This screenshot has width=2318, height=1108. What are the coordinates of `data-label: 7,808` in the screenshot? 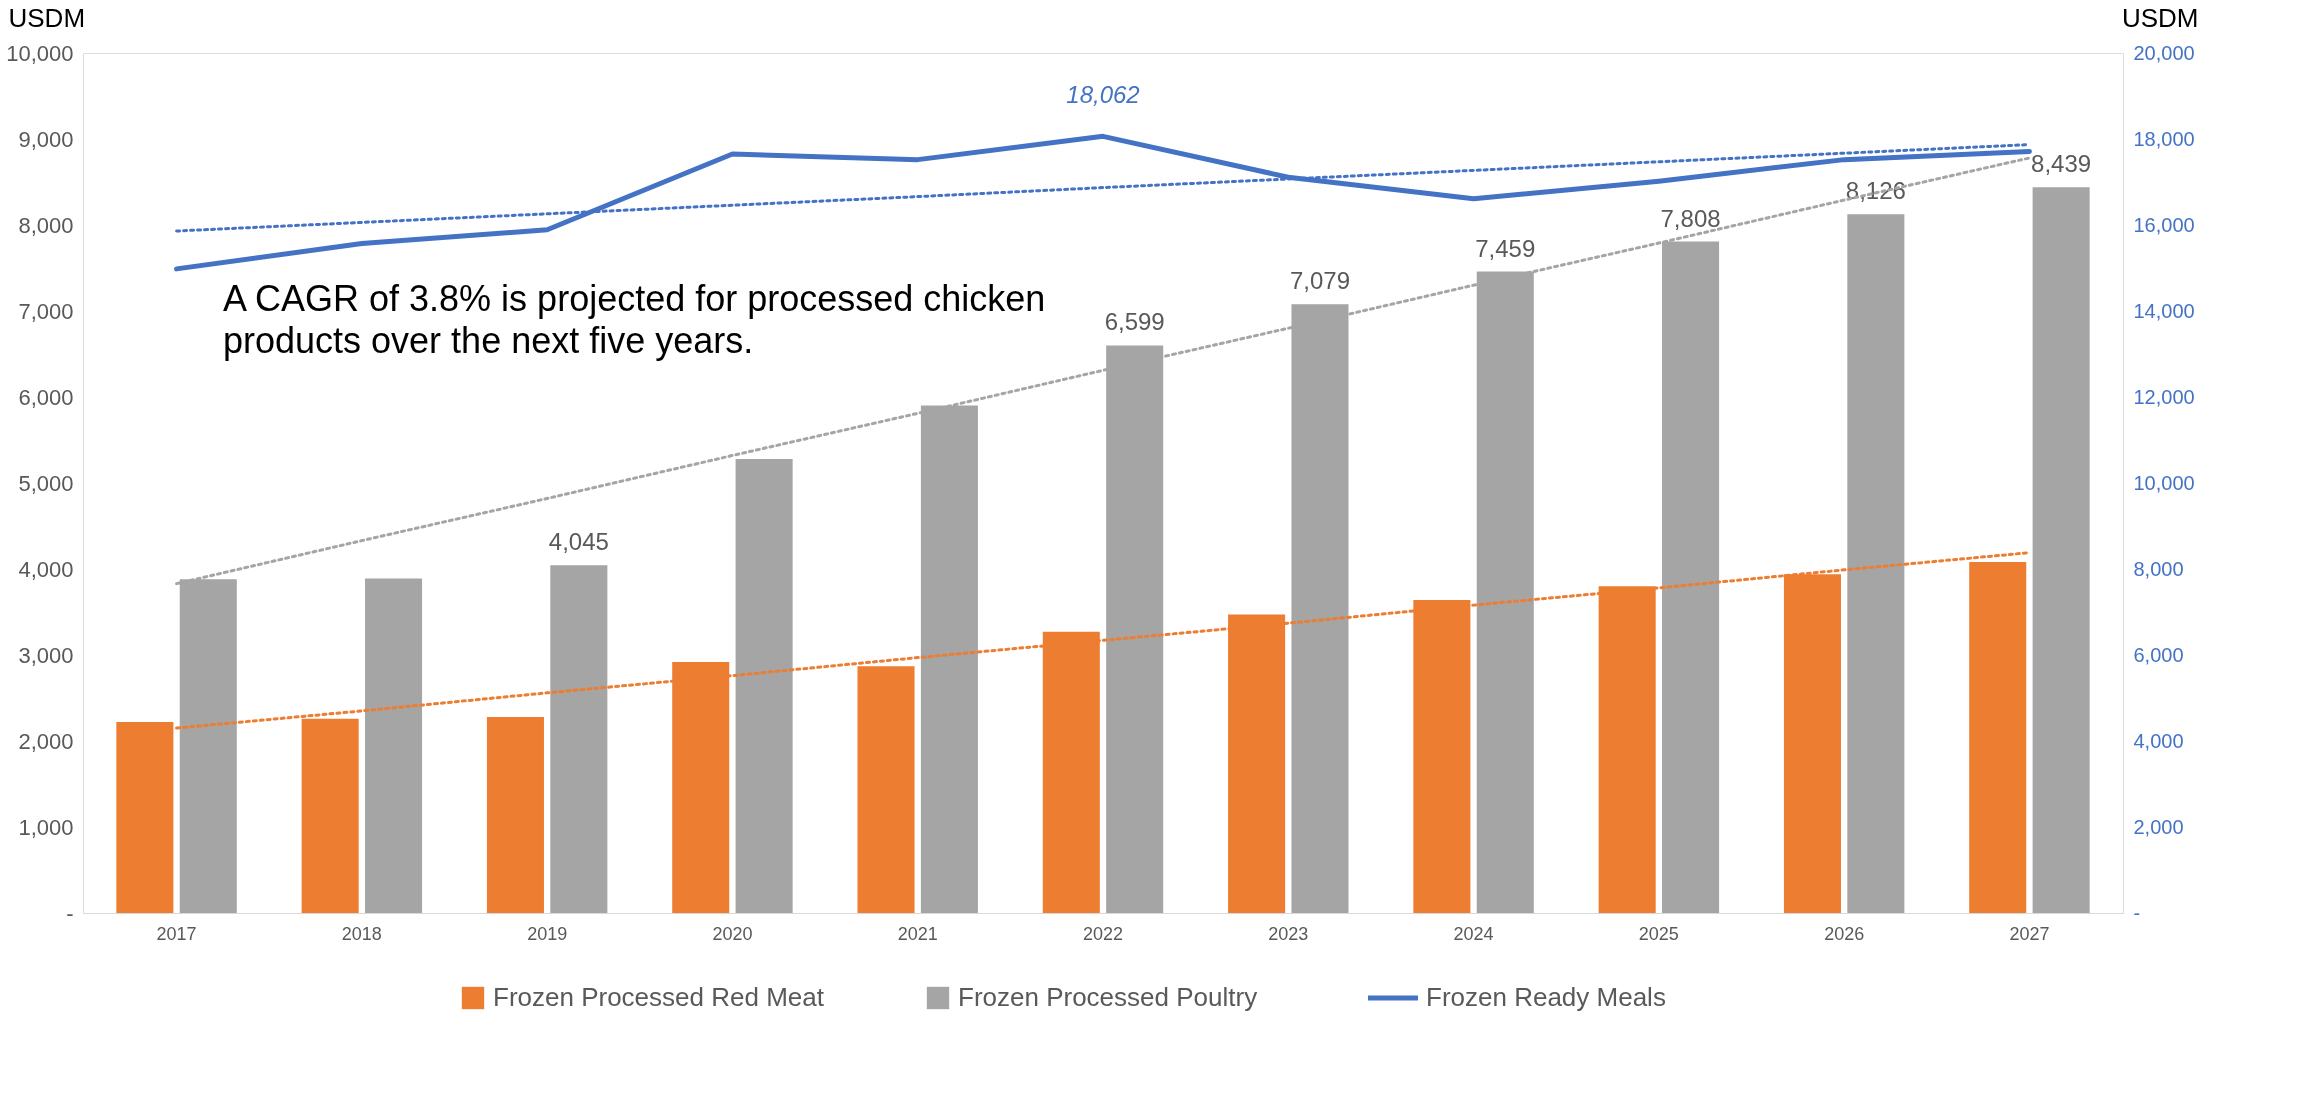 It's located at (1690, 218).